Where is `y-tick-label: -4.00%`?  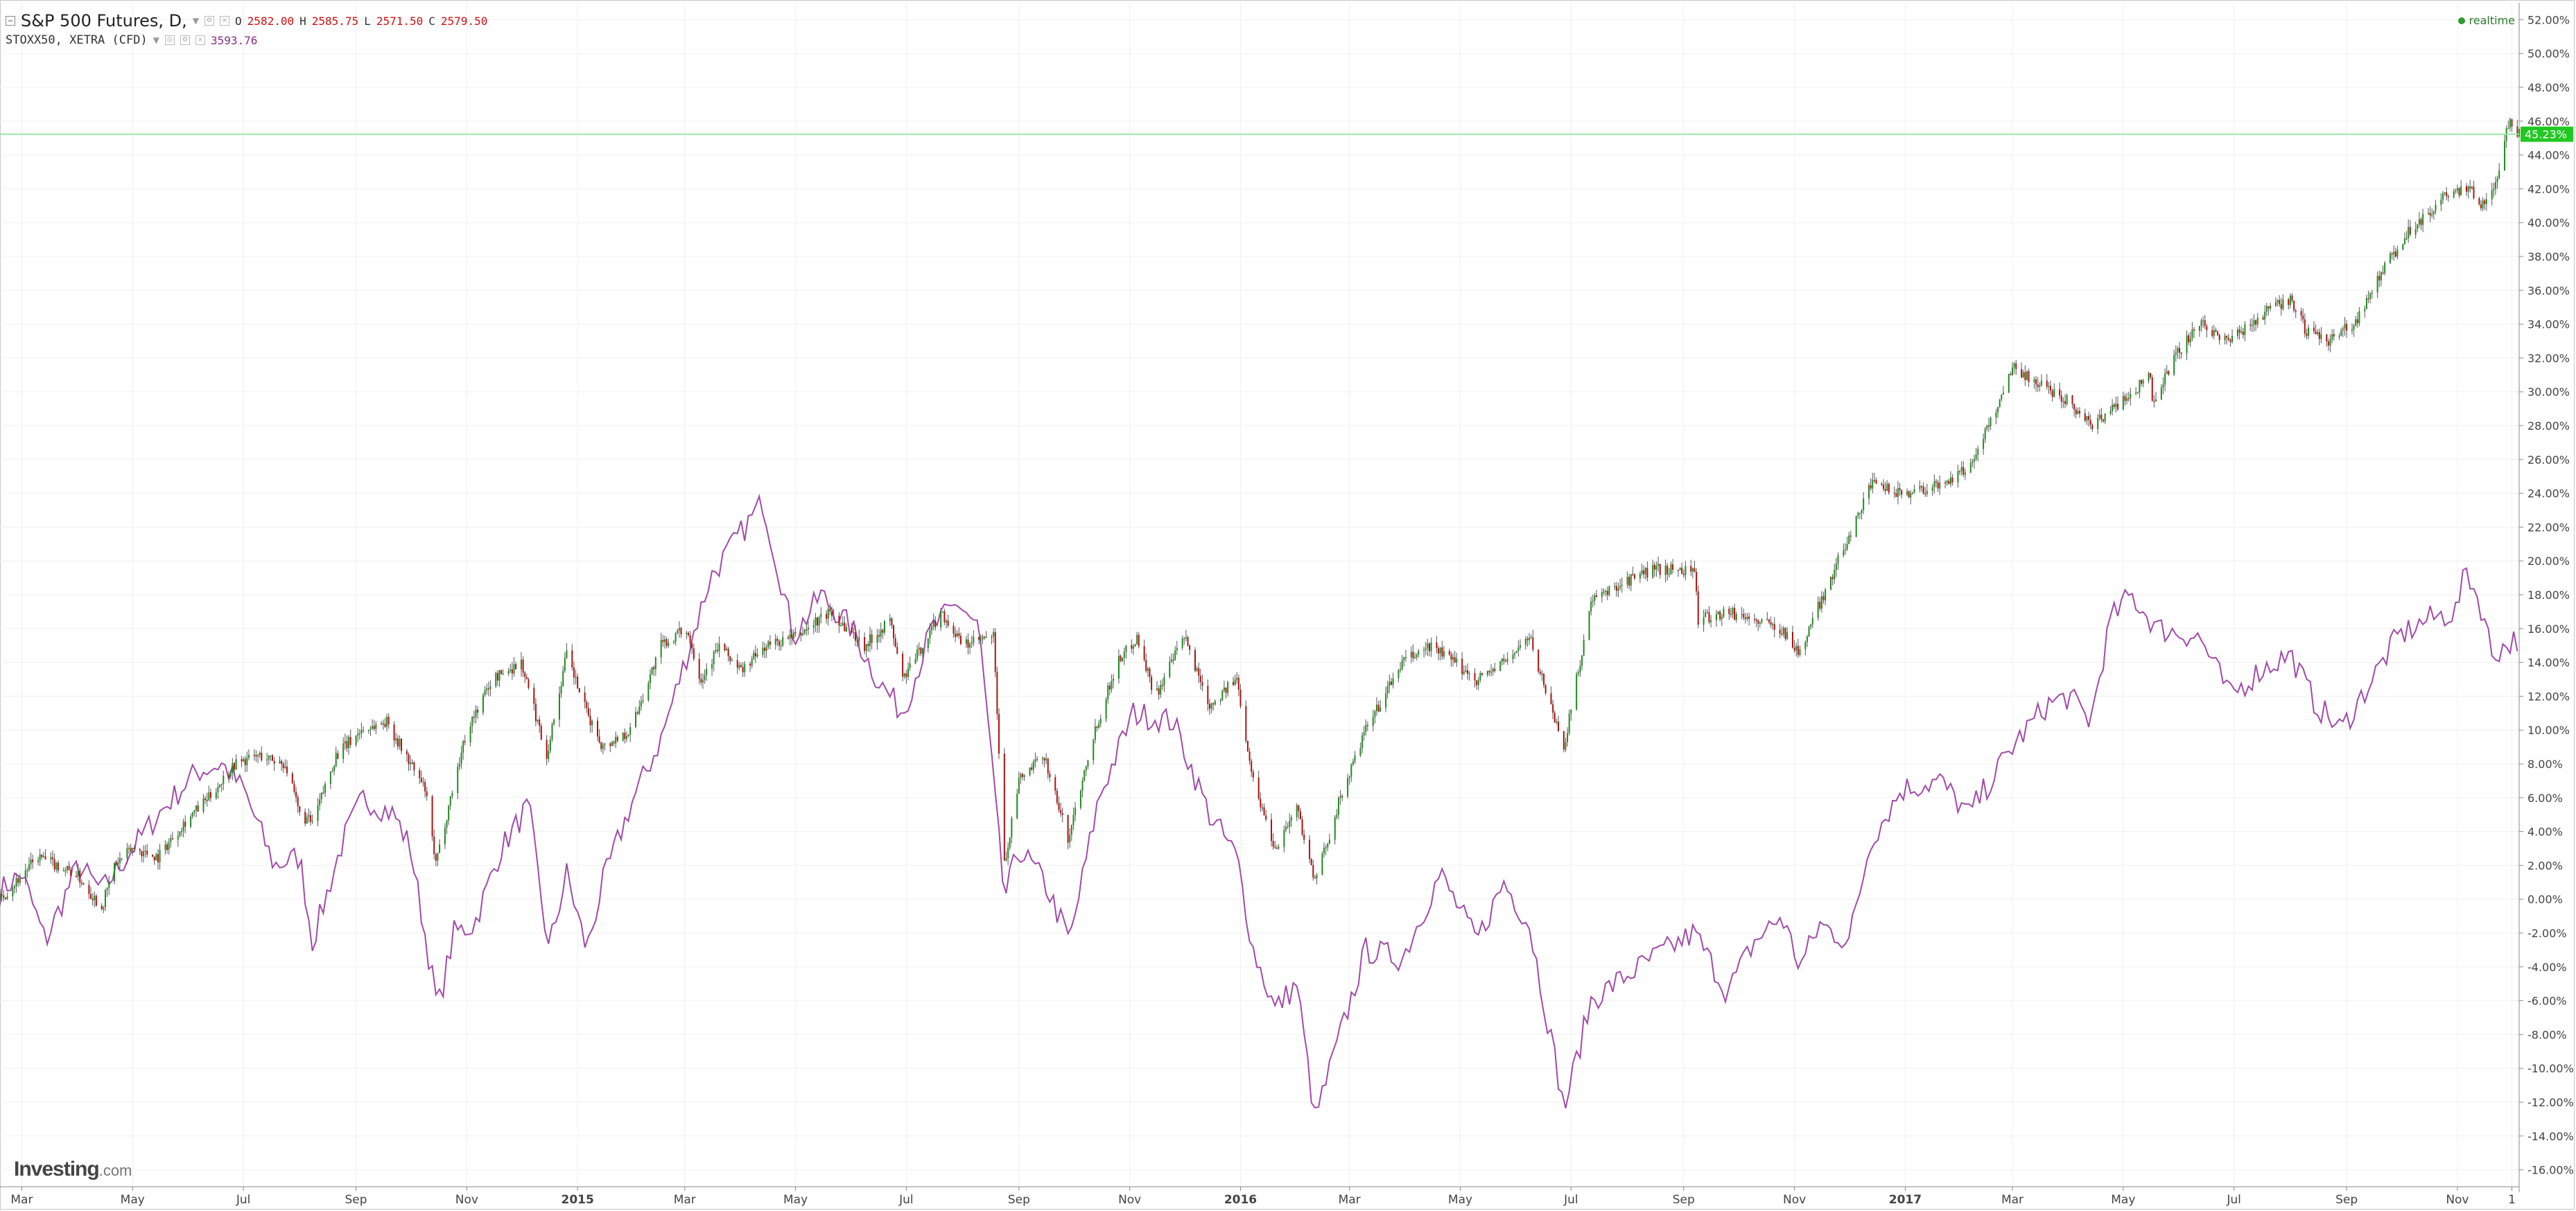 y-tick-label: -4.00% is located at coordinates (2547, 968).